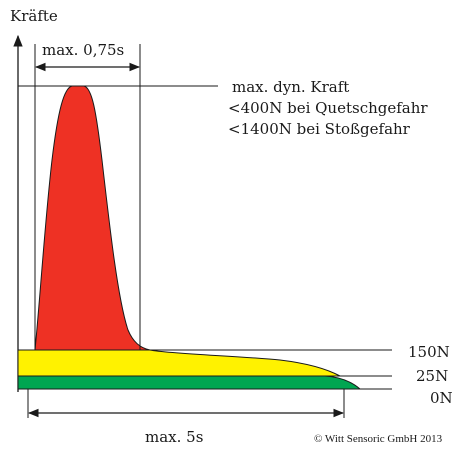 The width and height of the screenshot is (456, 455). Describe the element at coordinates (328, 108) in the screenshot. I see `pinch-limit-label: <400N bei Quetschgefahr` at that location.